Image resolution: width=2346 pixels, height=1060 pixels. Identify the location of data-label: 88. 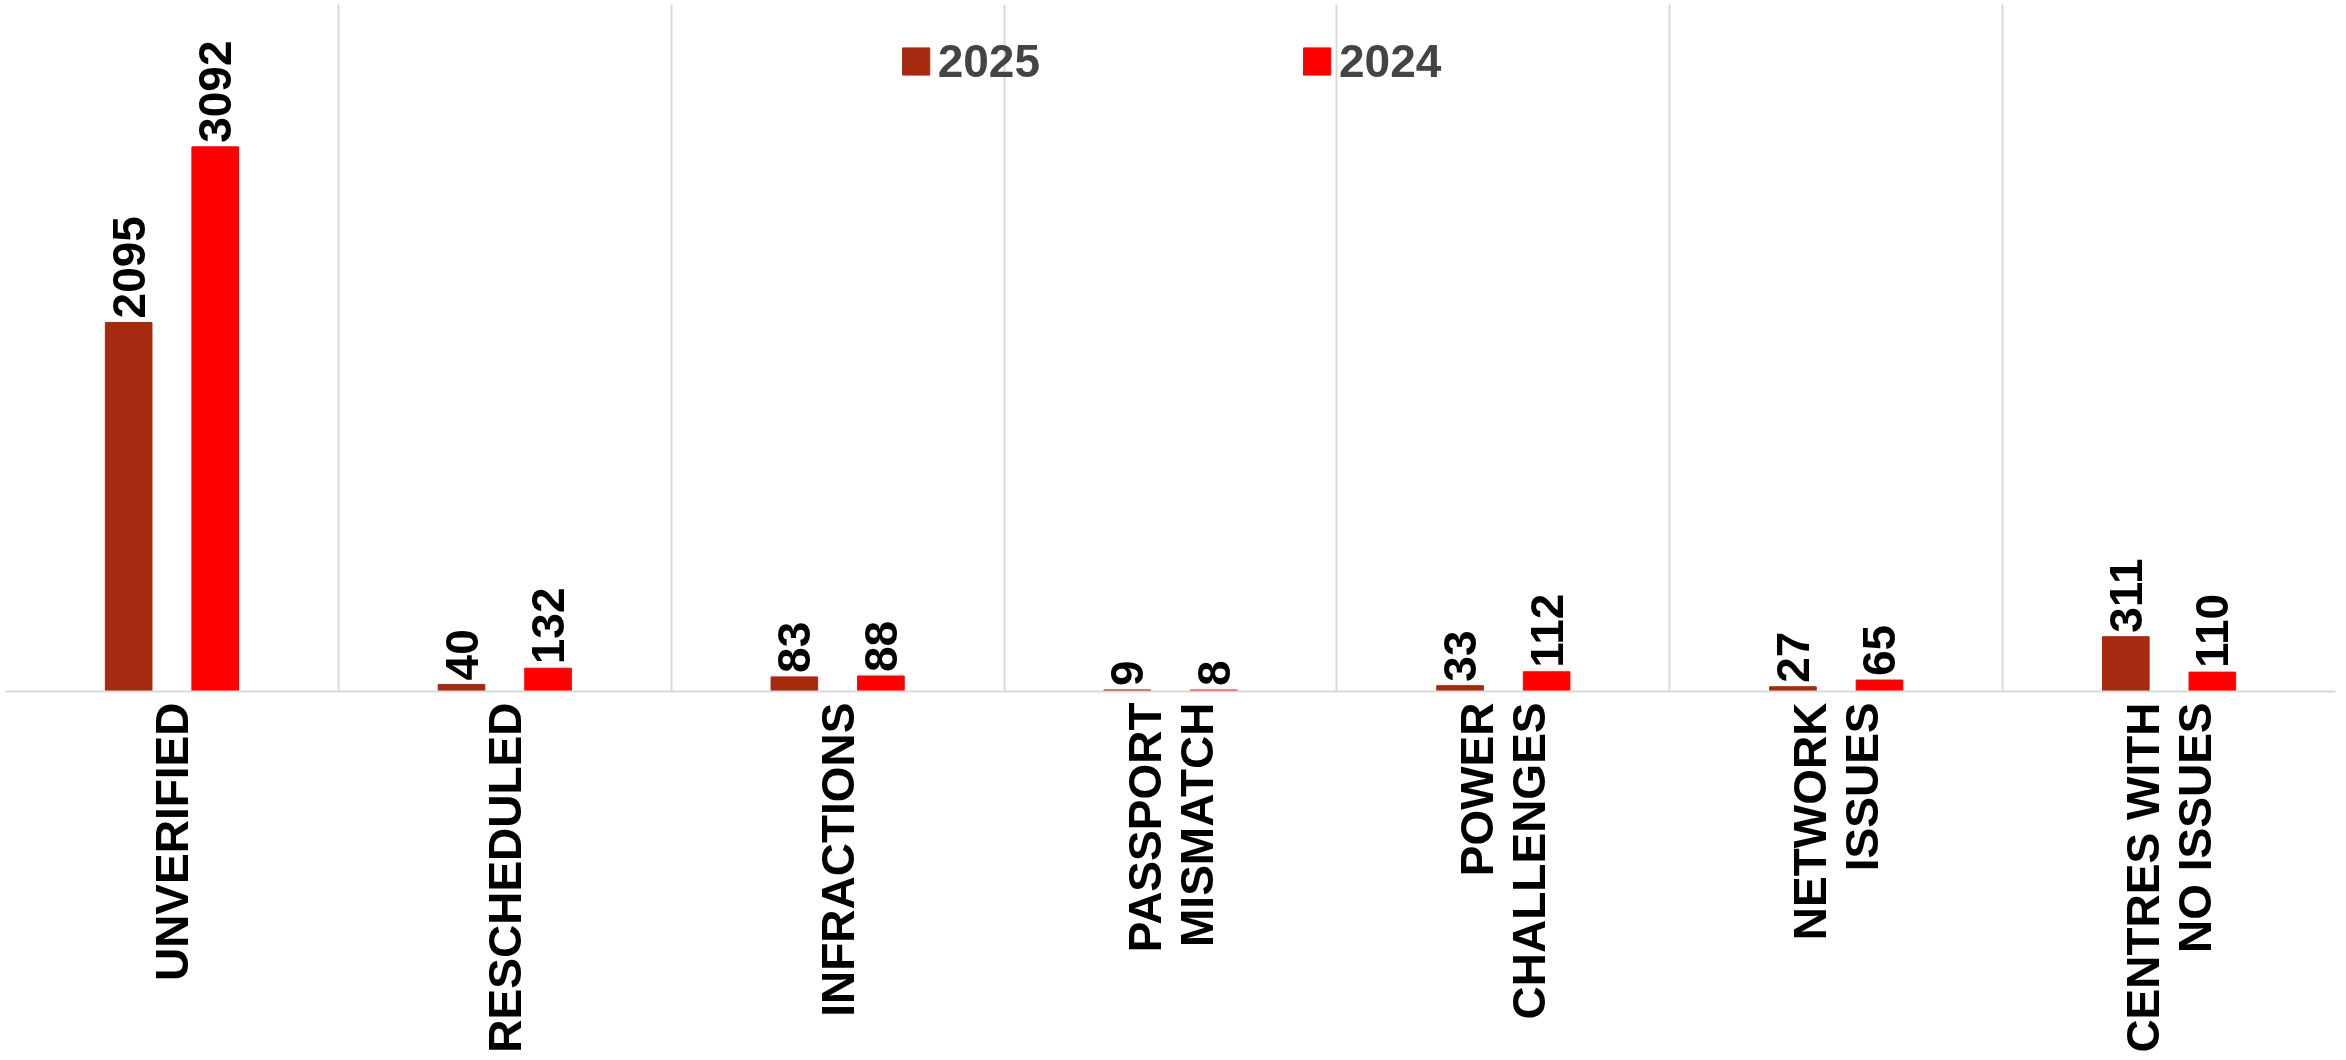
(880, 646).